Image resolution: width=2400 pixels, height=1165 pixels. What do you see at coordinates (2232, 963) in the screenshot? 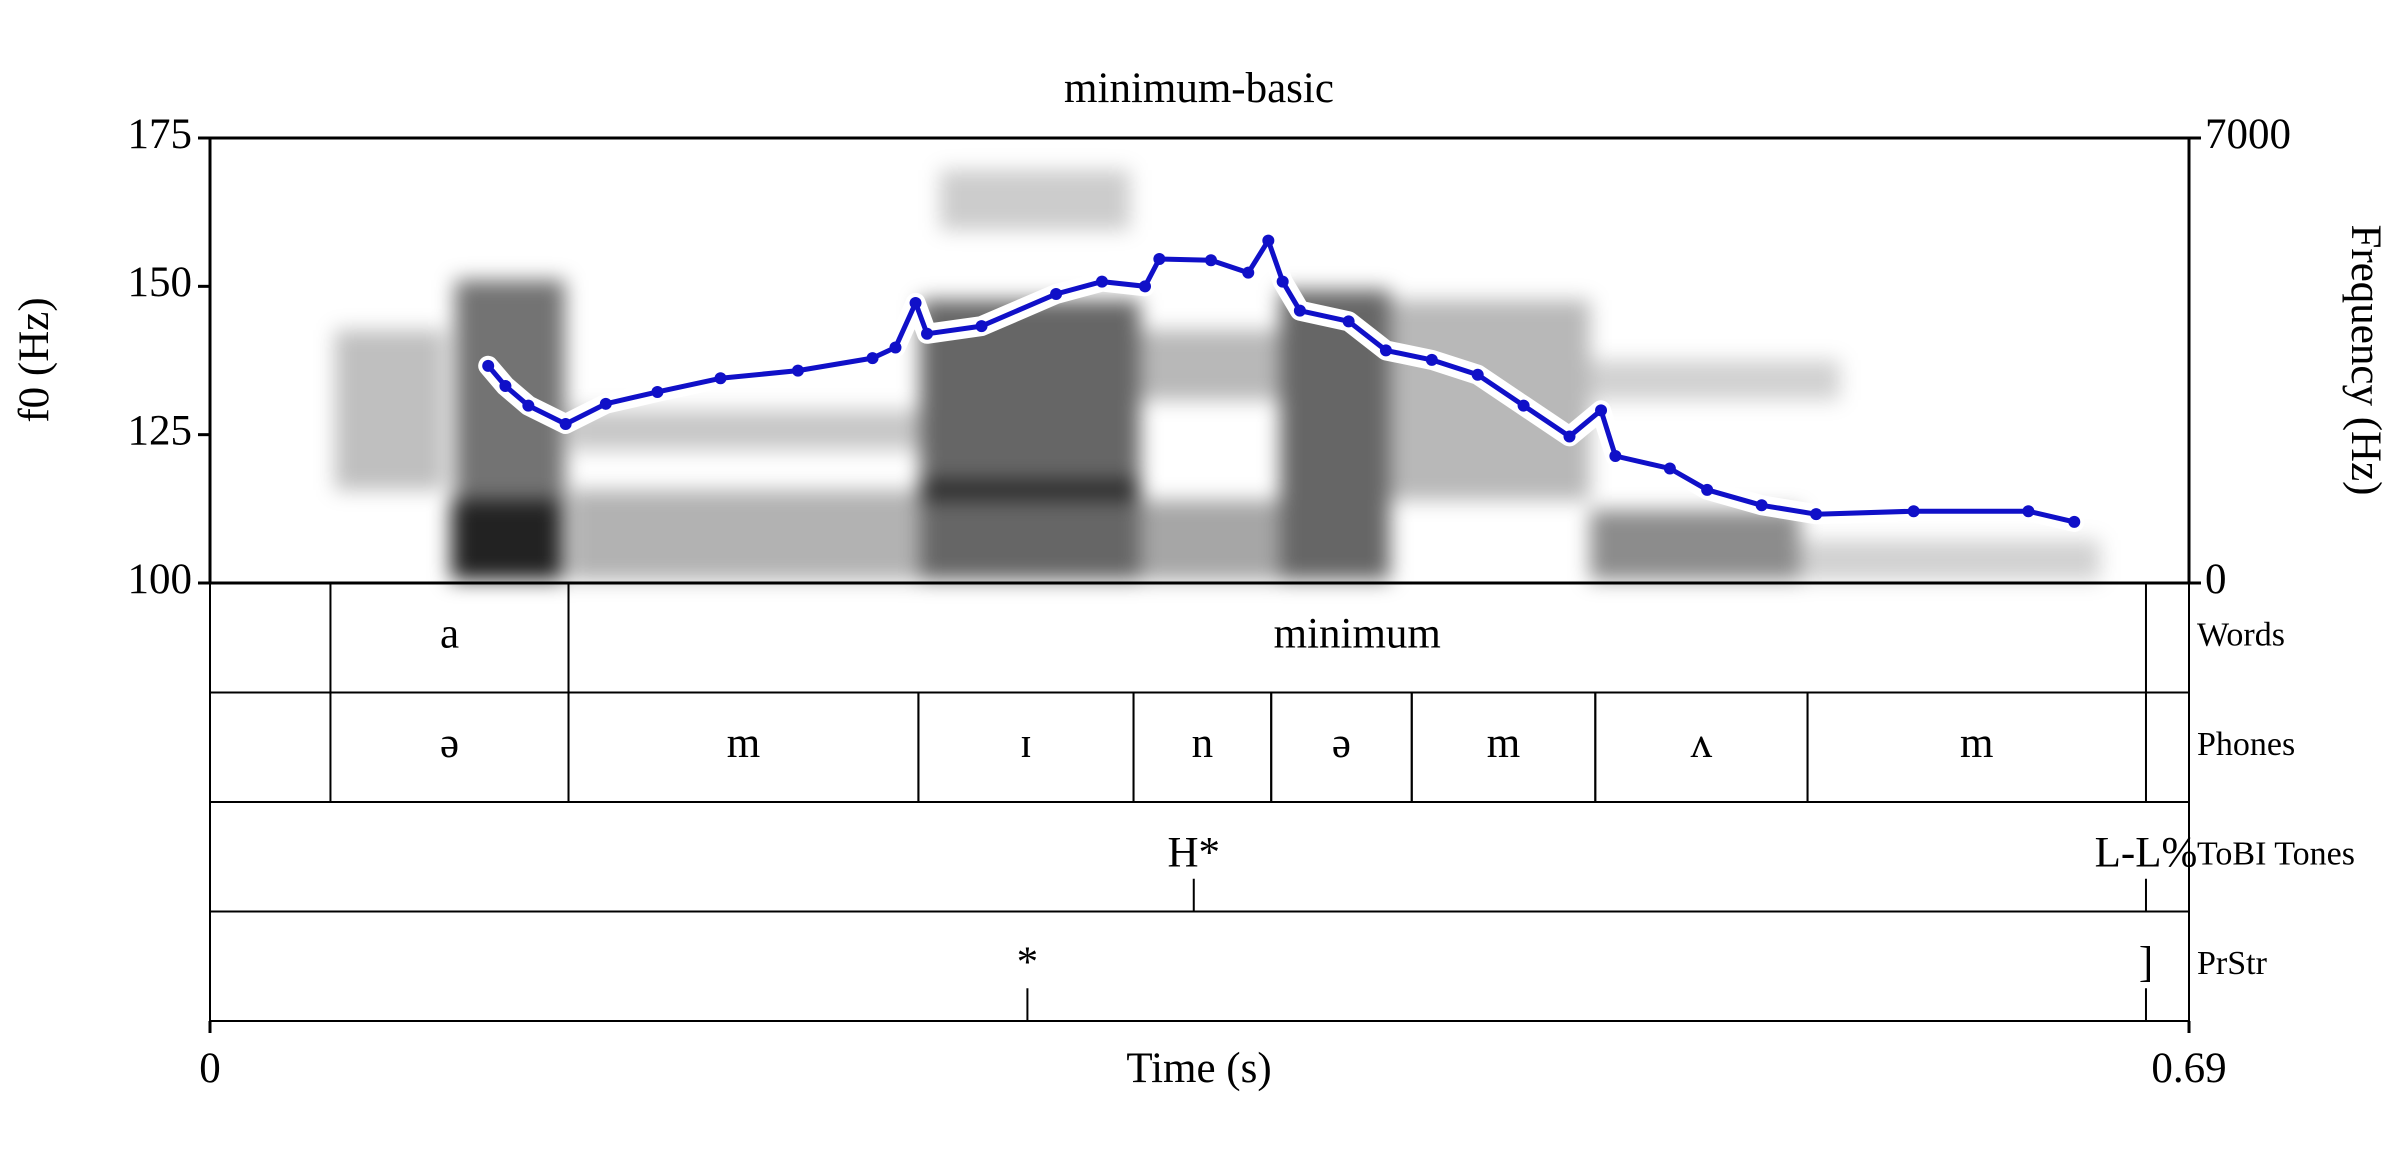
I see `tier-name: PrStr` at bounding box center [2232, 963].